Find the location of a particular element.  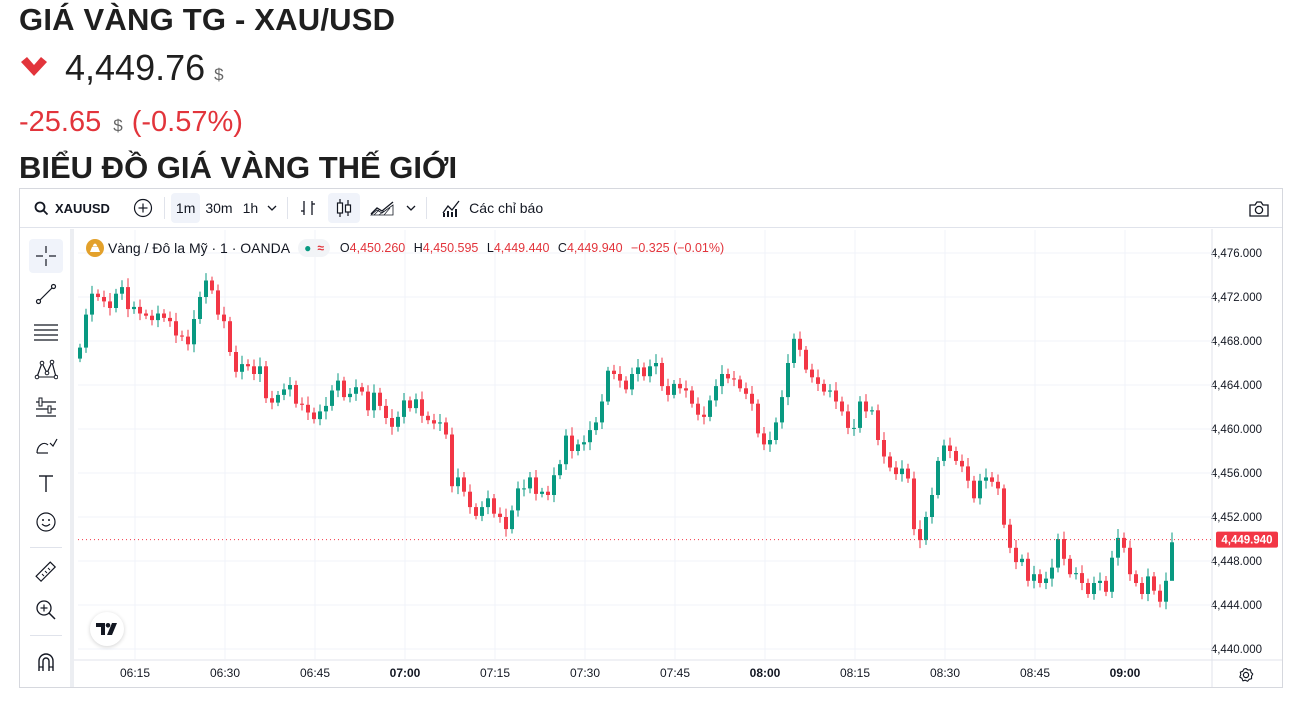

magnet-icon is located at coordinates (46, 662).